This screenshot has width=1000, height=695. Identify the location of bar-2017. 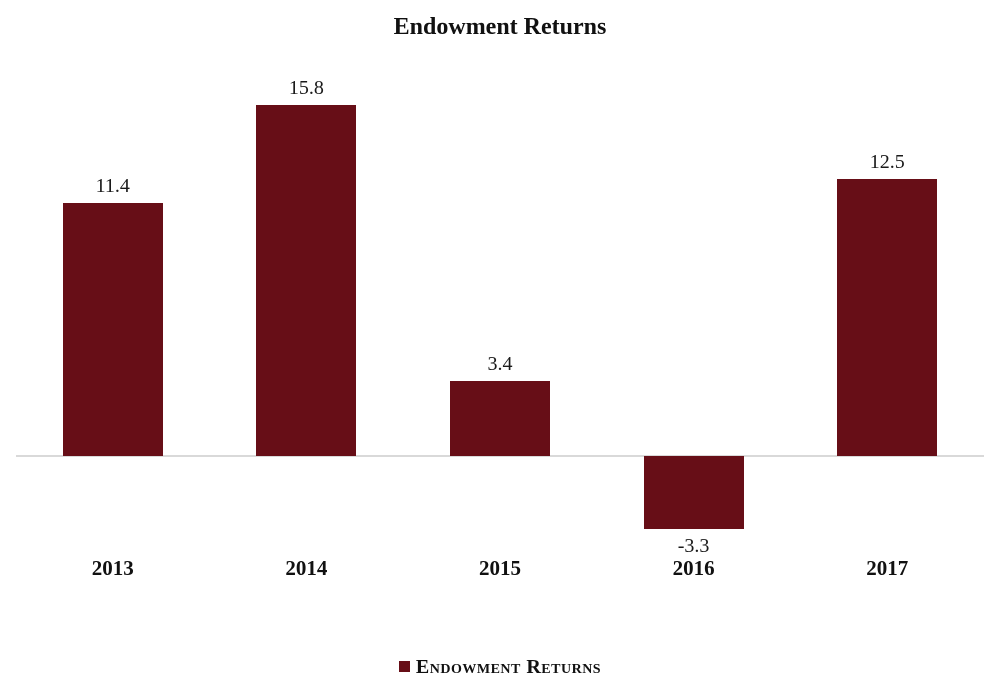
(887, 317).